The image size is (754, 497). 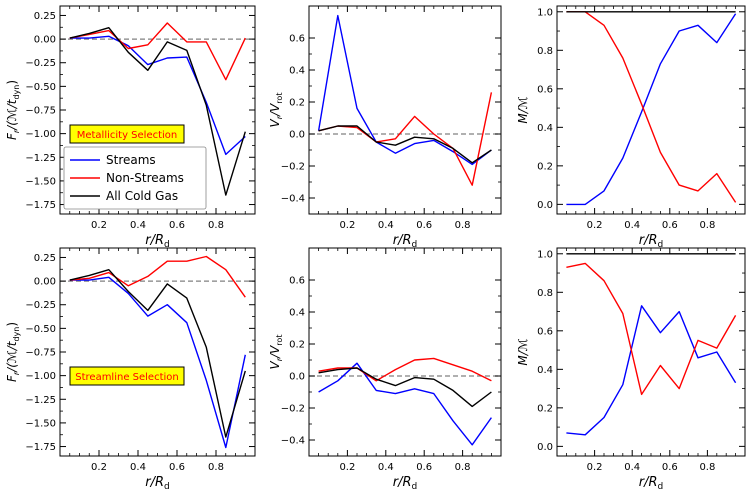 I want to click on row-title-metallicity: Metallicity Selection, so click(x=127, y=135).